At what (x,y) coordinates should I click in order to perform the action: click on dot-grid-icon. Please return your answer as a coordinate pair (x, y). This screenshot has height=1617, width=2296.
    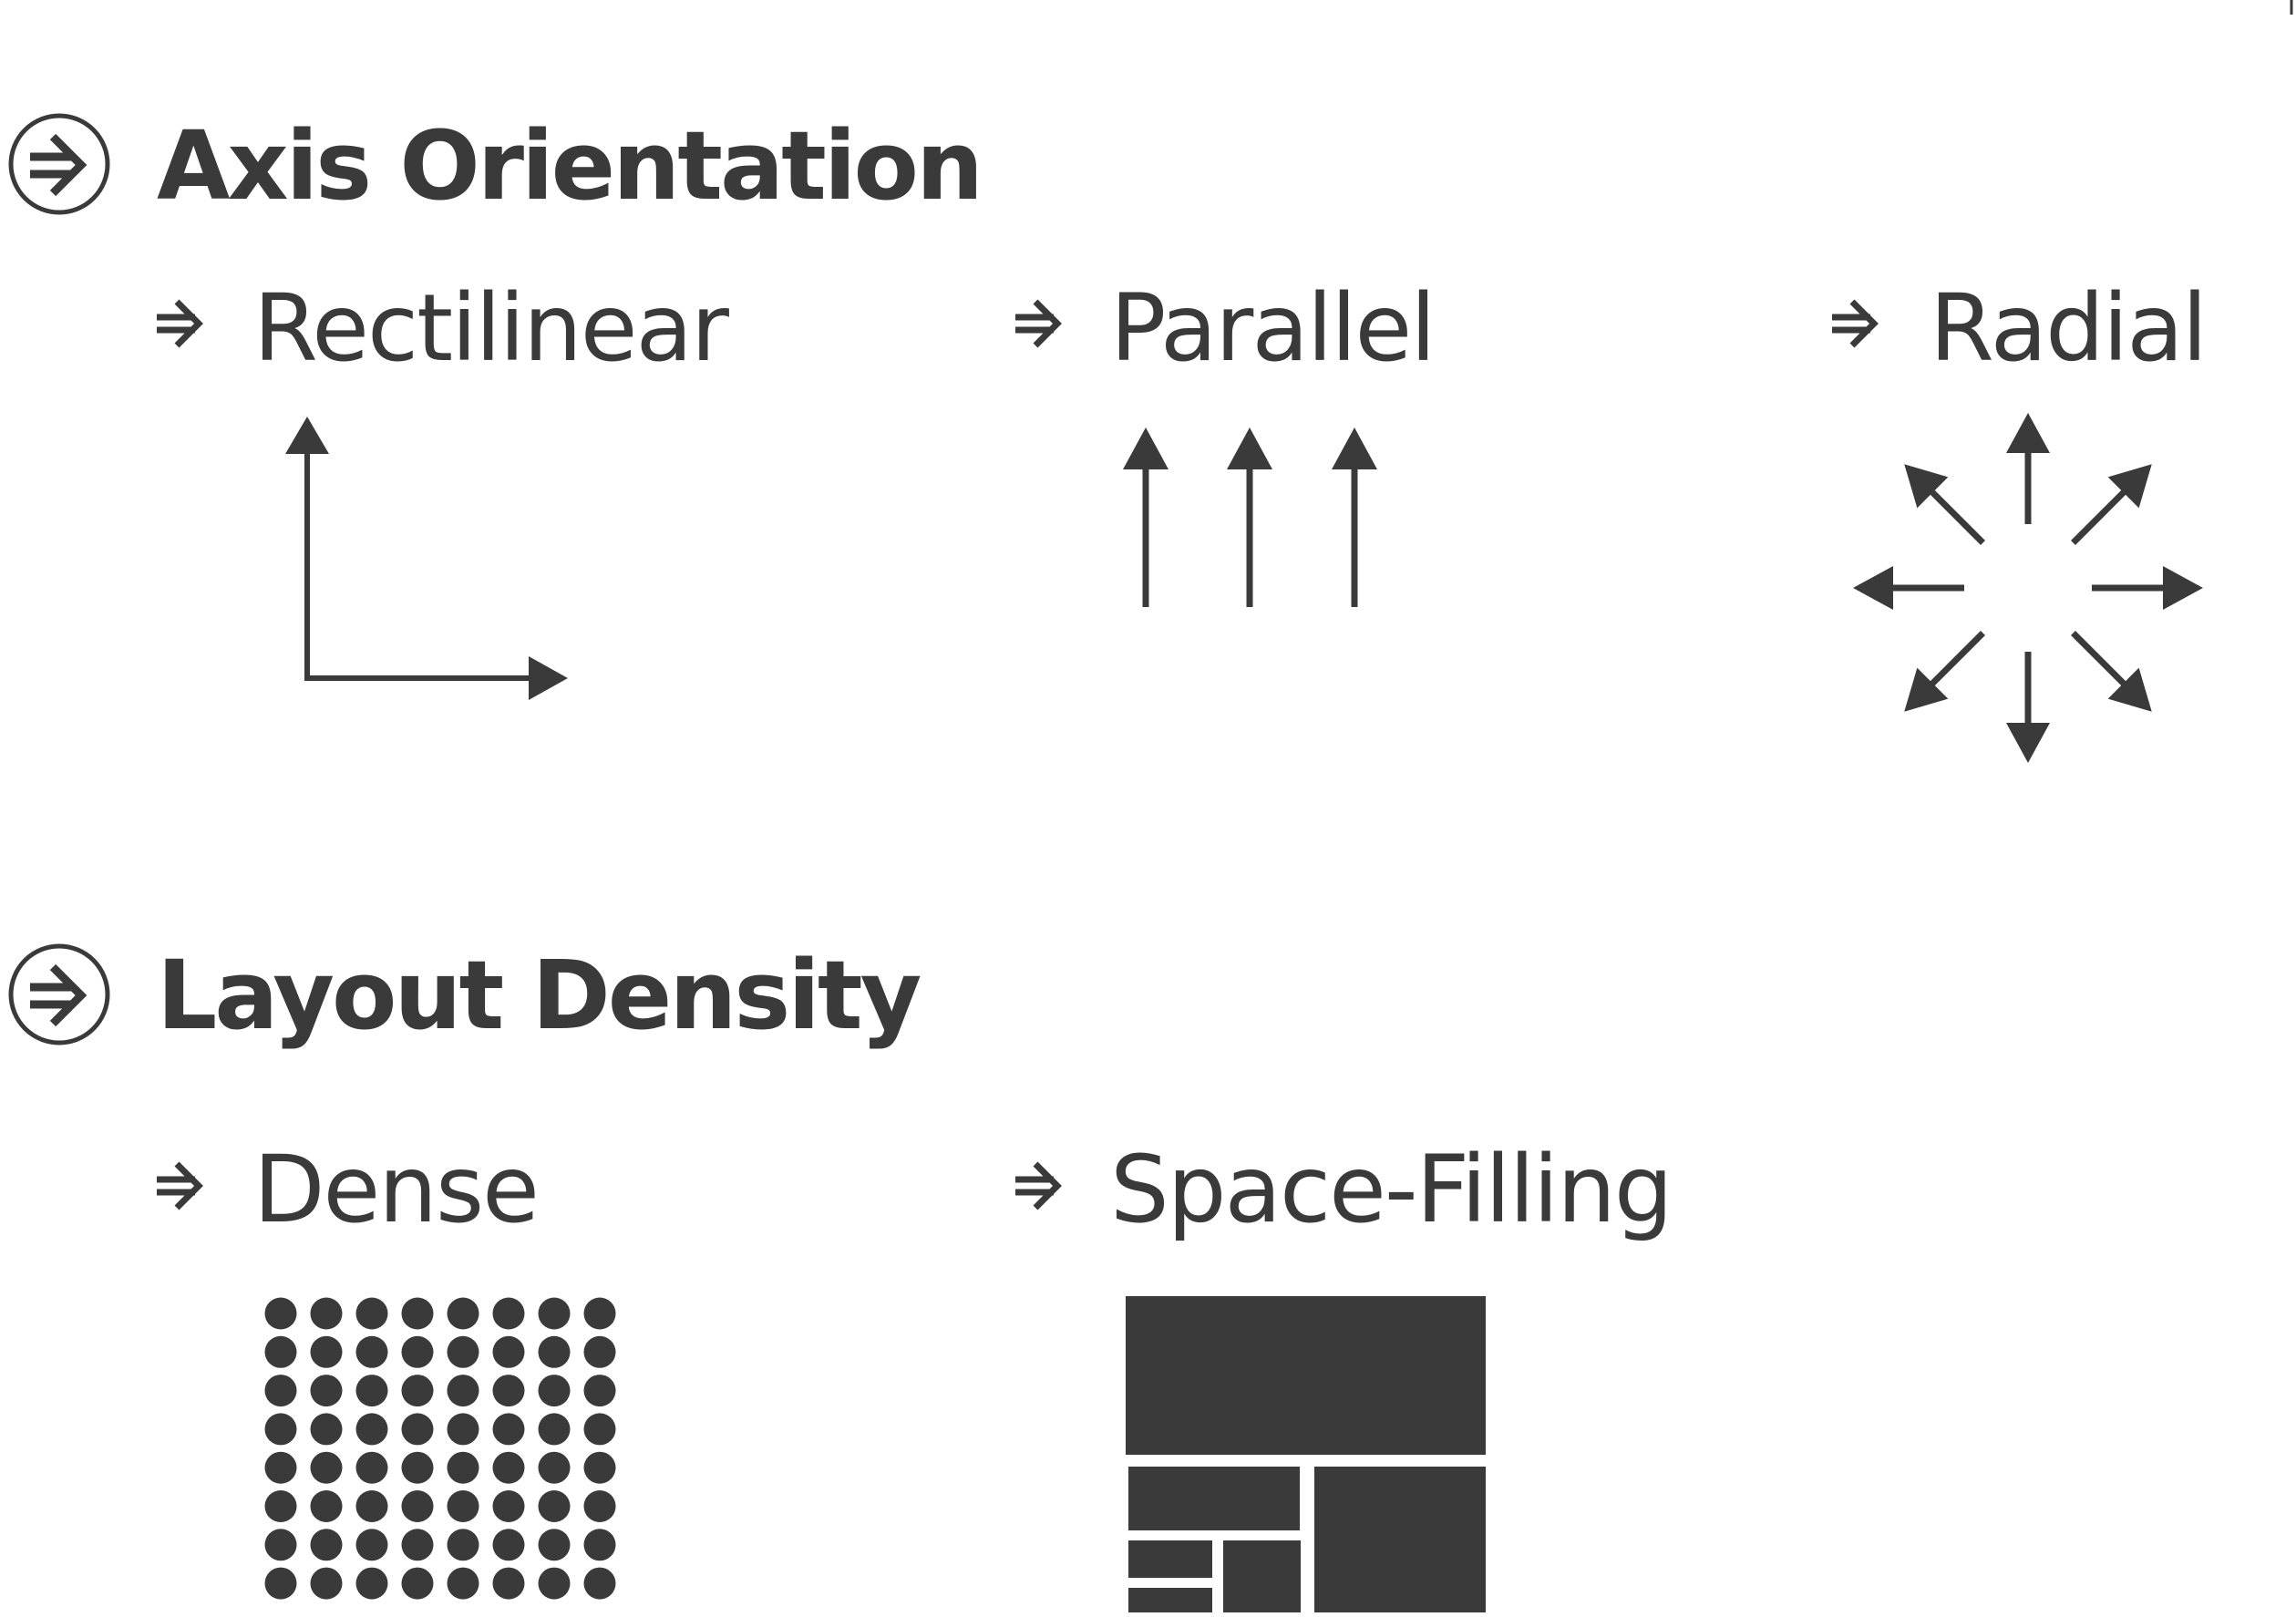
    Looking at the image, I should click on (440, 1448).